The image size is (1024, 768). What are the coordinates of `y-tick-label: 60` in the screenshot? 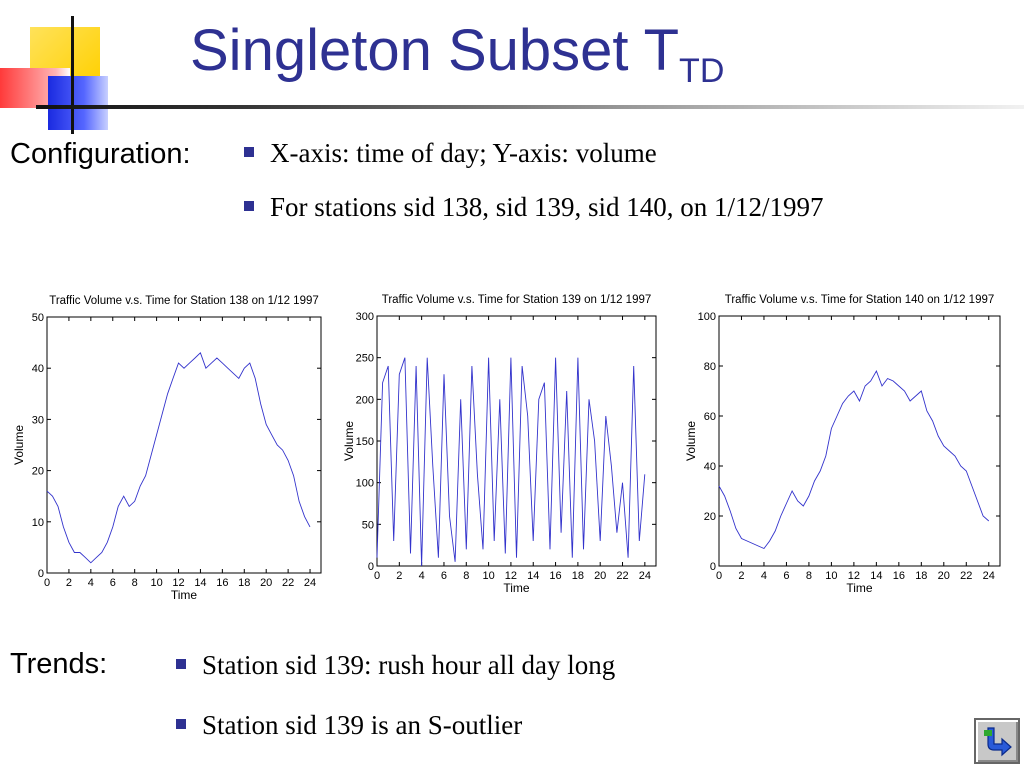 It's located at (710, 417).